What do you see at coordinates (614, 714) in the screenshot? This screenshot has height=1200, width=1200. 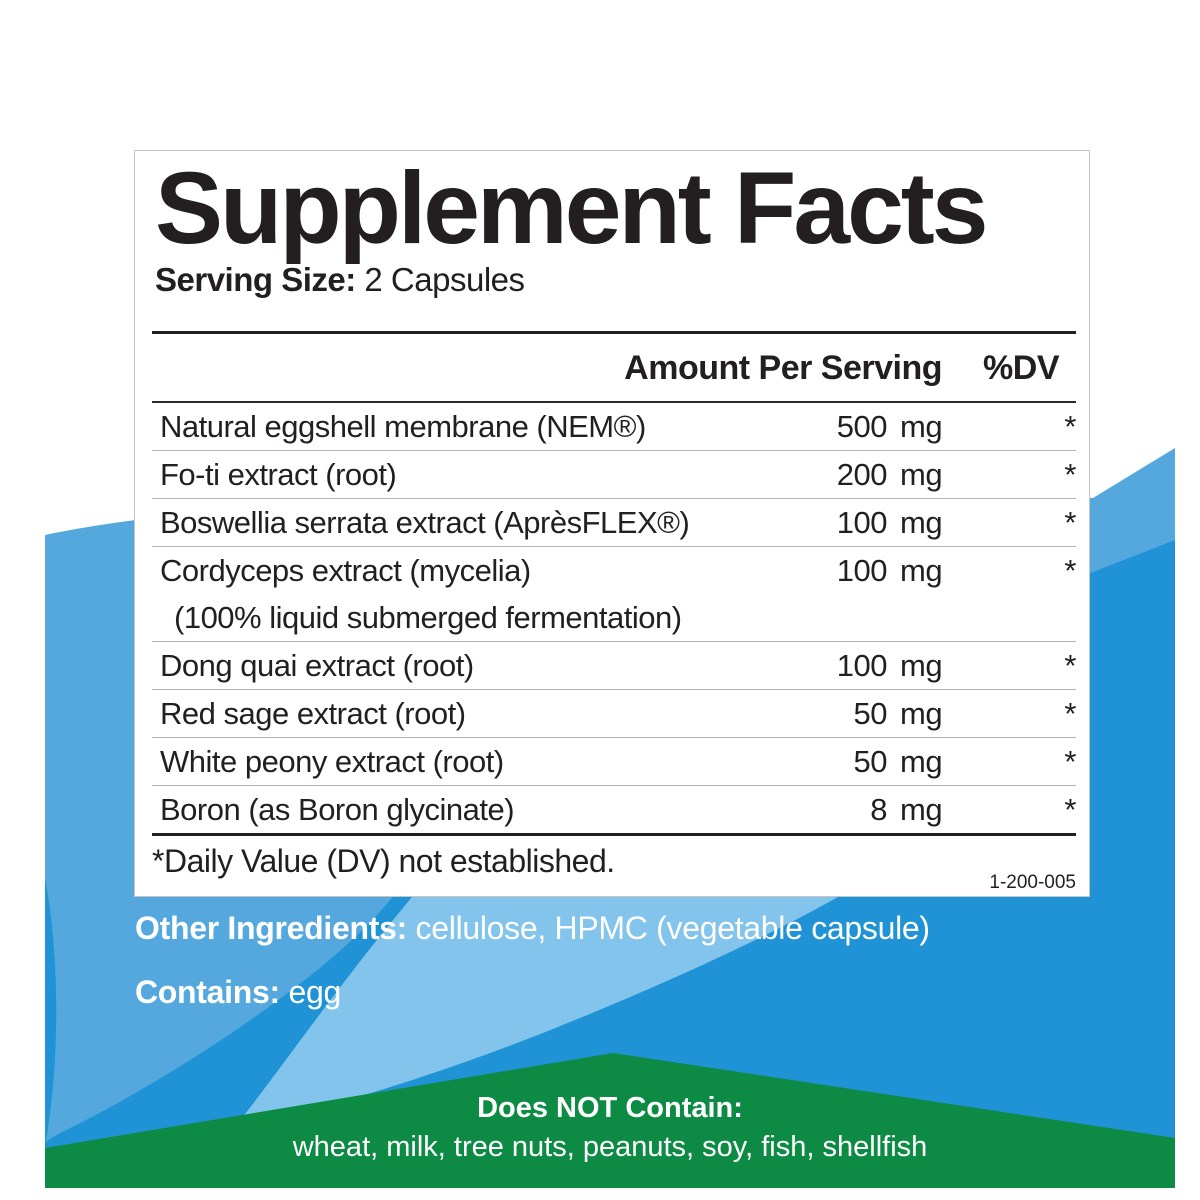 I see `table-row: Red sage extract (root) 50 mg *` at bounding box center [614, 714].